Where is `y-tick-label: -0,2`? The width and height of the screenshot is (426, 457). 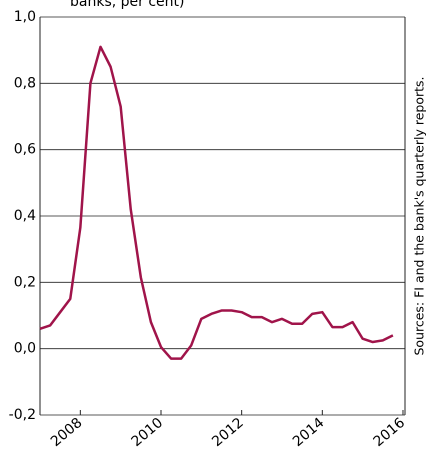
y-tick-label: -0,2 is located at coordinates (22, 415).